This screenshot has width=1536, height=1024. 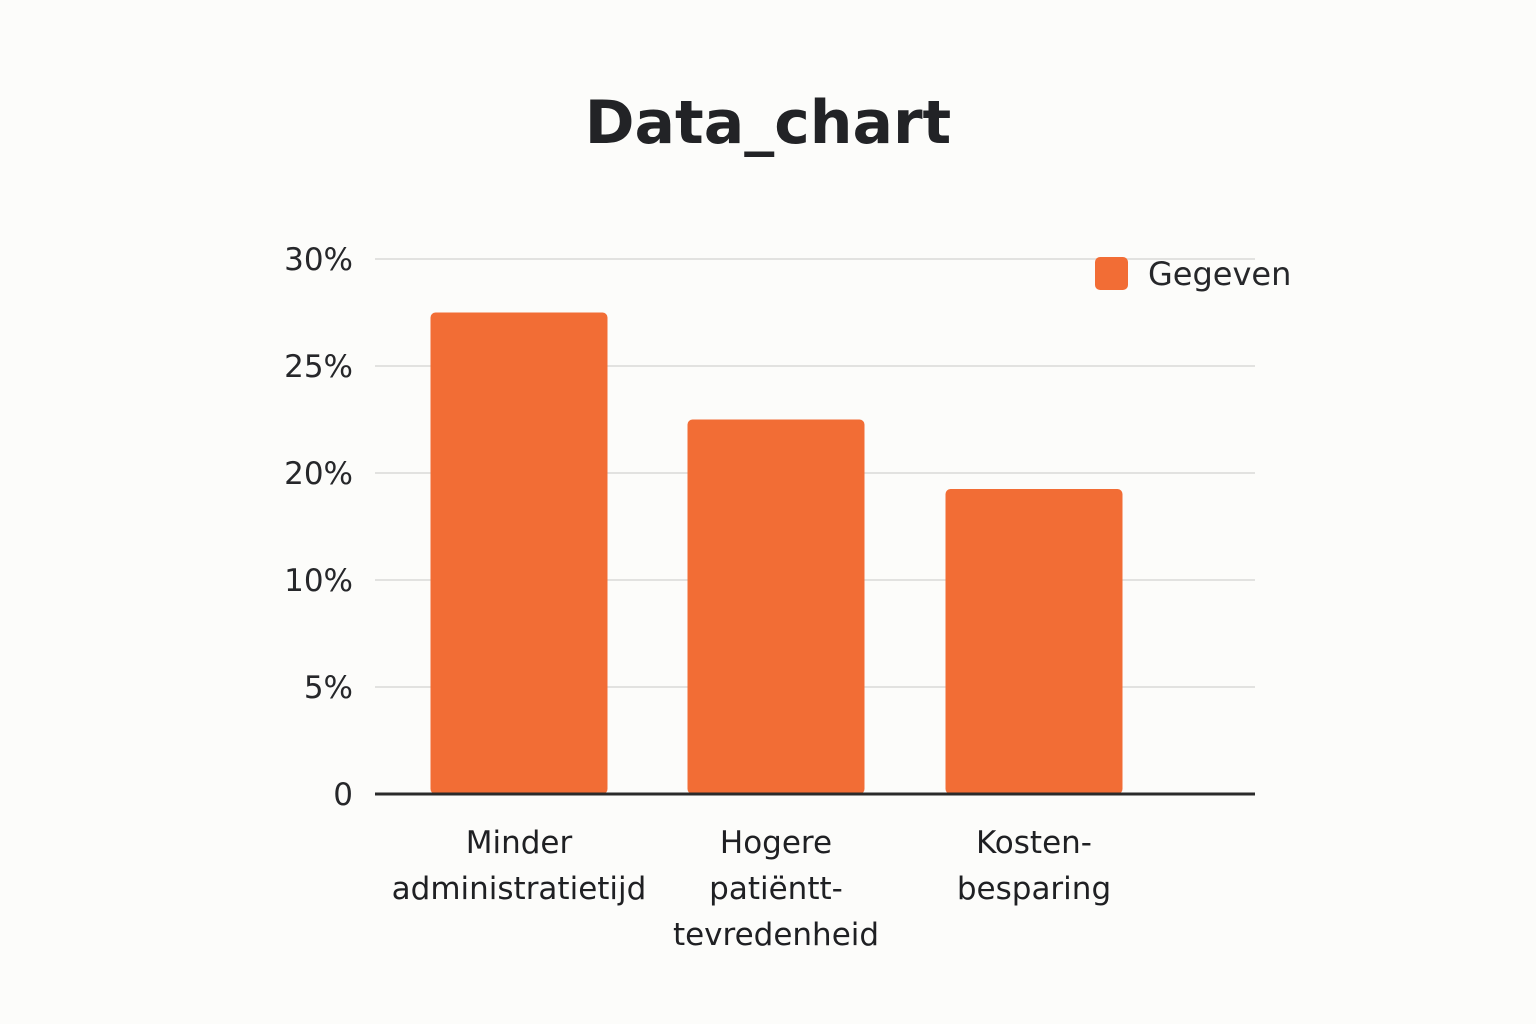 I want to click on chart-title: Data_chart, so click(x=768, y=123).